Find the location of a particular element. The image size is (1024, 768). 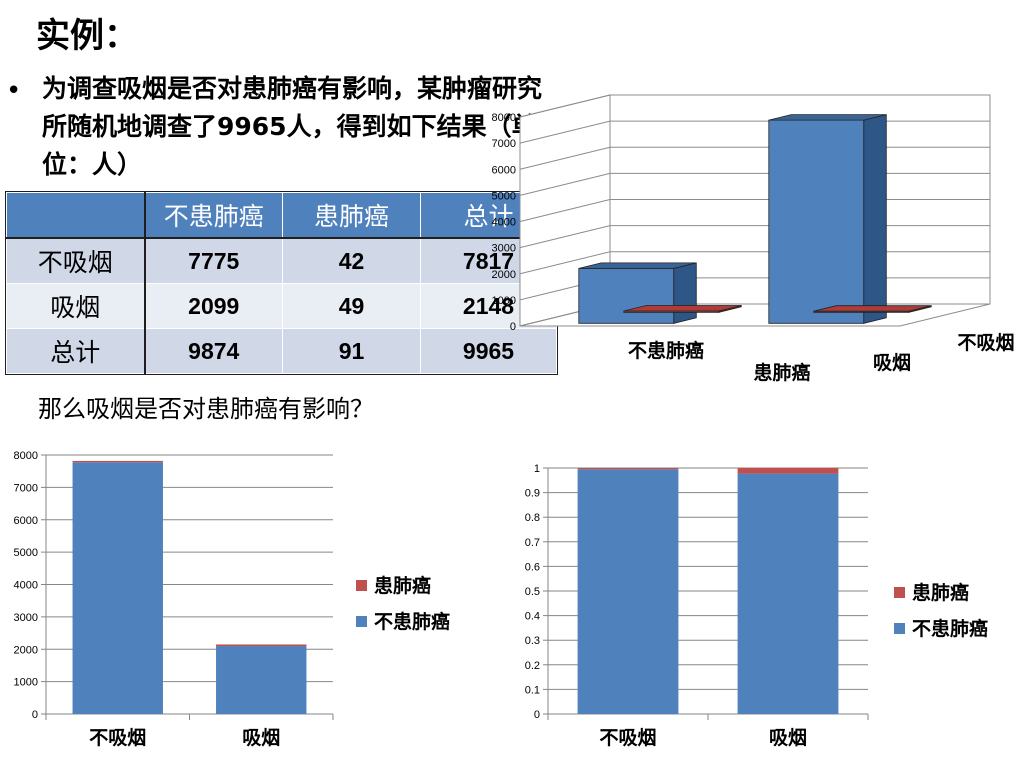

table-cell: 91 is located at coordinates (351, 351).